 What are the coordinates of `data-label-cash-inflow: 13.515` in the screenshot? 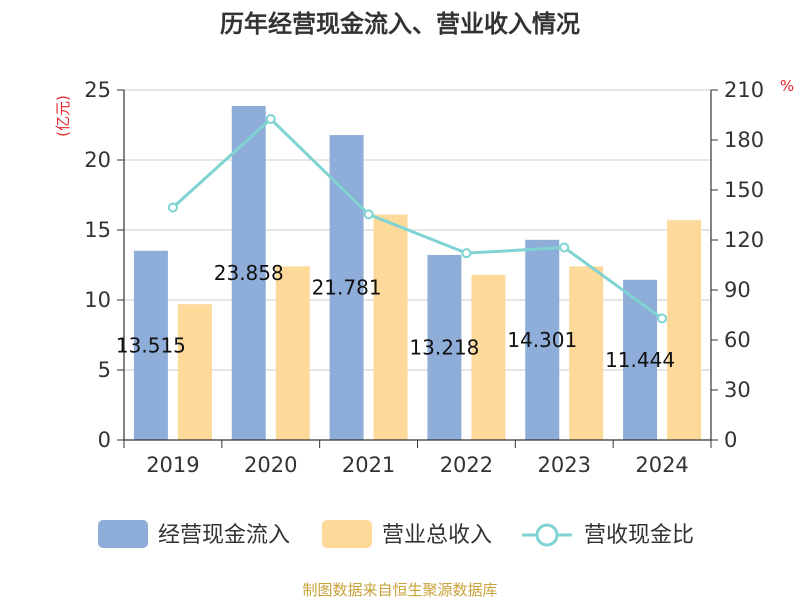 It's located at (151, 345).